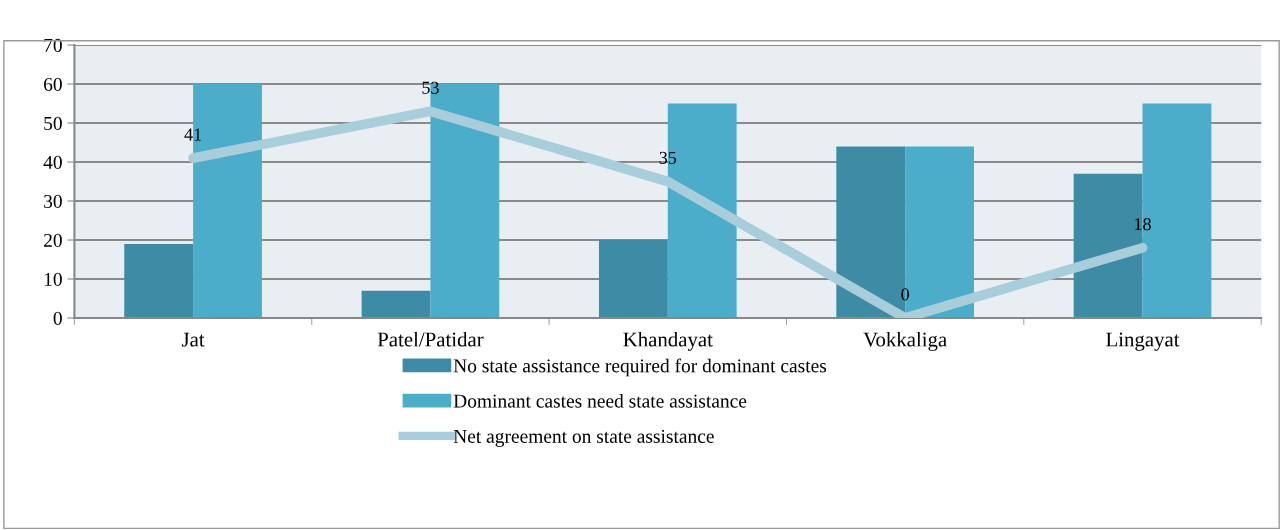  I want to click on x-tick-label: Patel/Patidar, so click(430, 339).